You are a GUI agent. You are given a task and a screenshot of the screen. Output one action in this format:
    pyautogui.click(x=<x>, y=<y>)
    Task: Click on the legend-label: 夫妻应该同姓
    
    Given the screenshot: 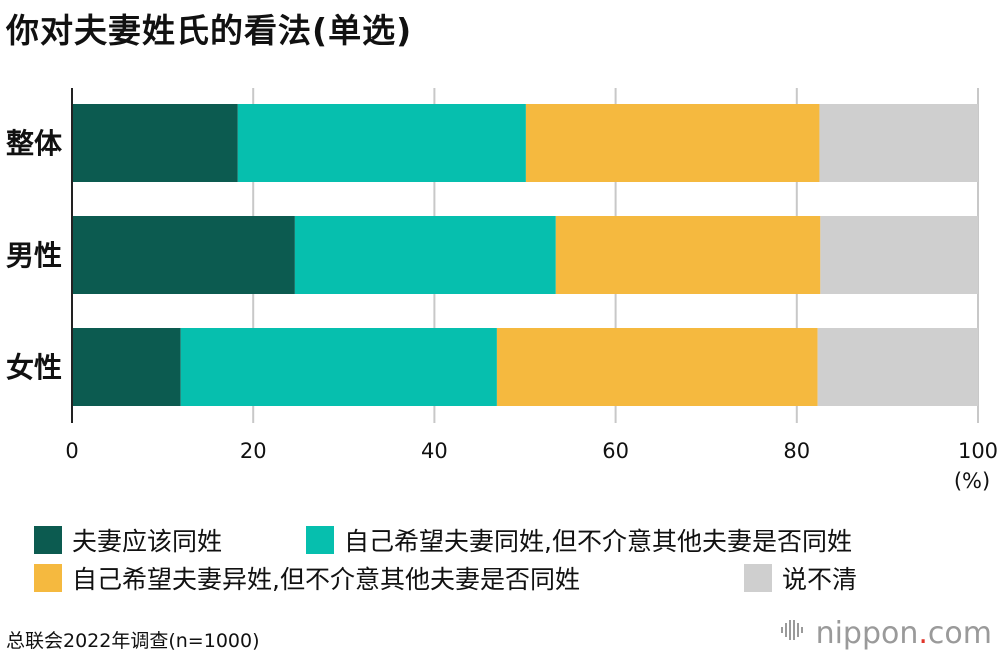 What is the action you would take?
    pyautogui.click(x=147, y=541)
    